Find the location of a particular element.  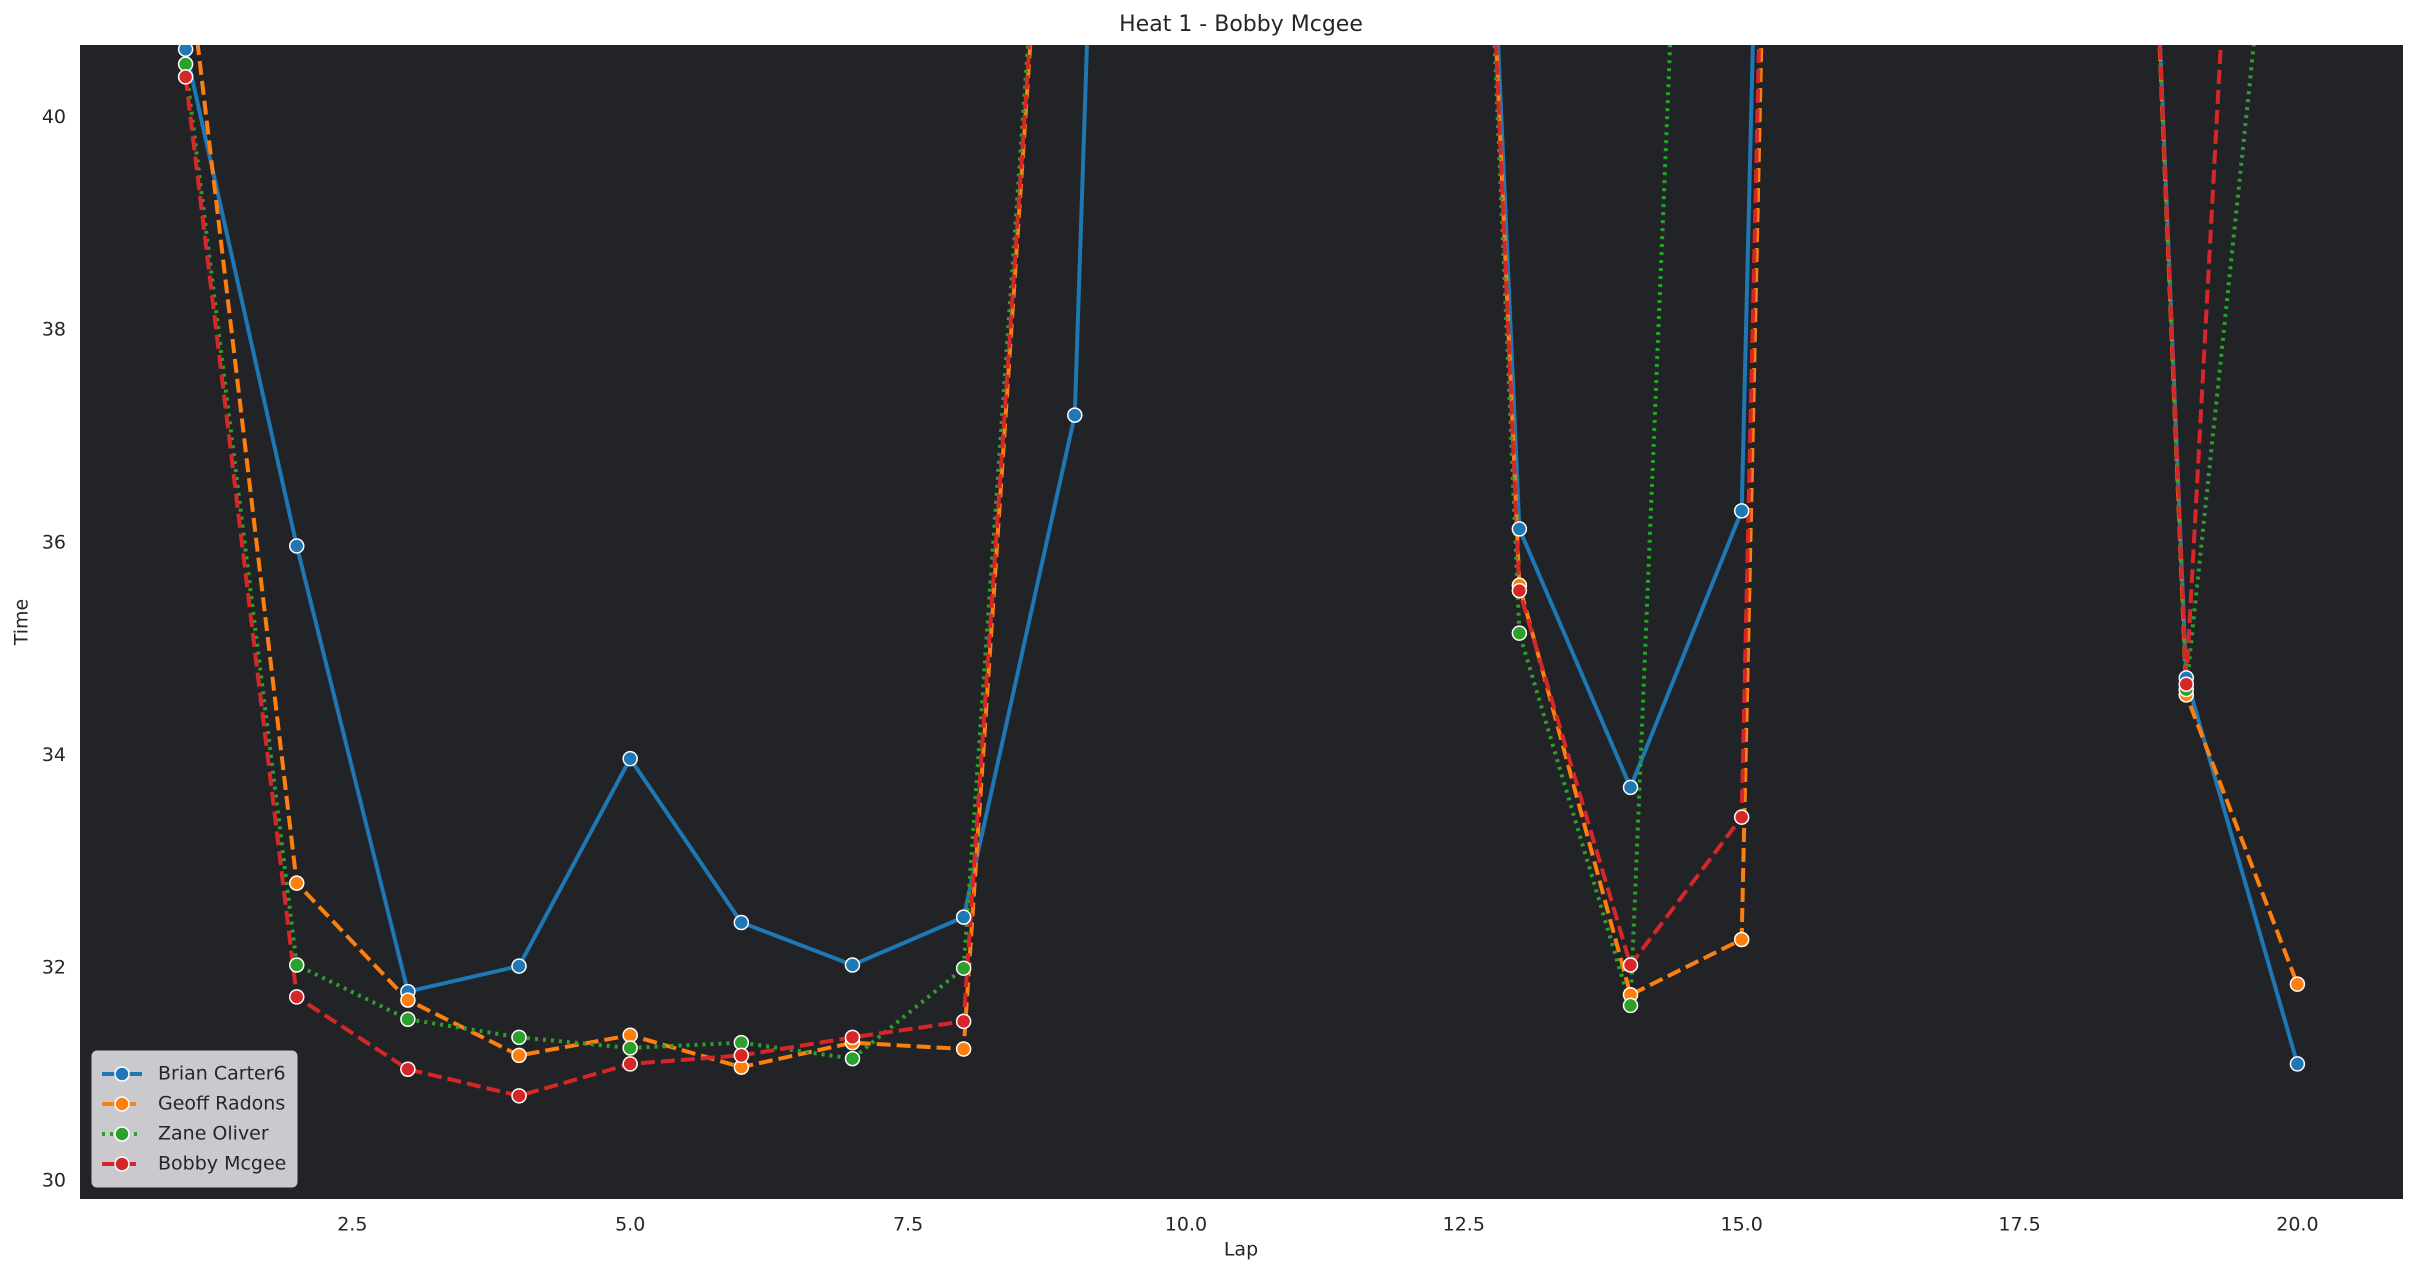

y-tick-label: 38 is located at coordinates (54, 330).